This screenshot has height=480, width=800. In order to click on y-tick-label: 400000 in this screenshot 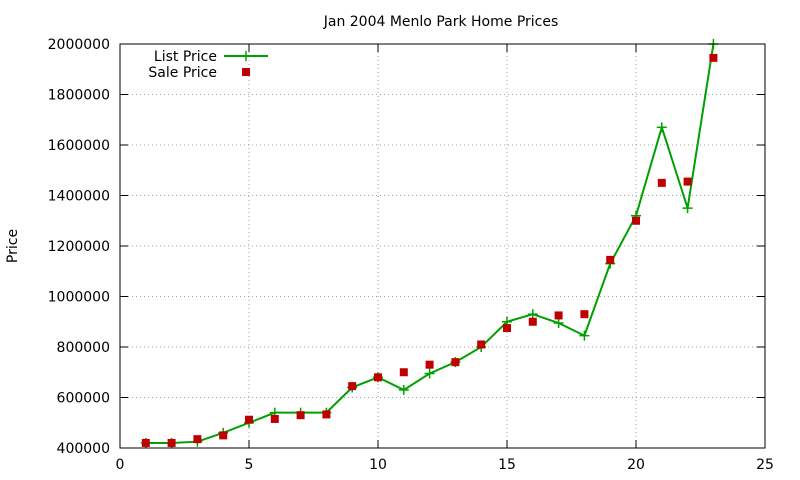, I will do `click(83, 449)`.